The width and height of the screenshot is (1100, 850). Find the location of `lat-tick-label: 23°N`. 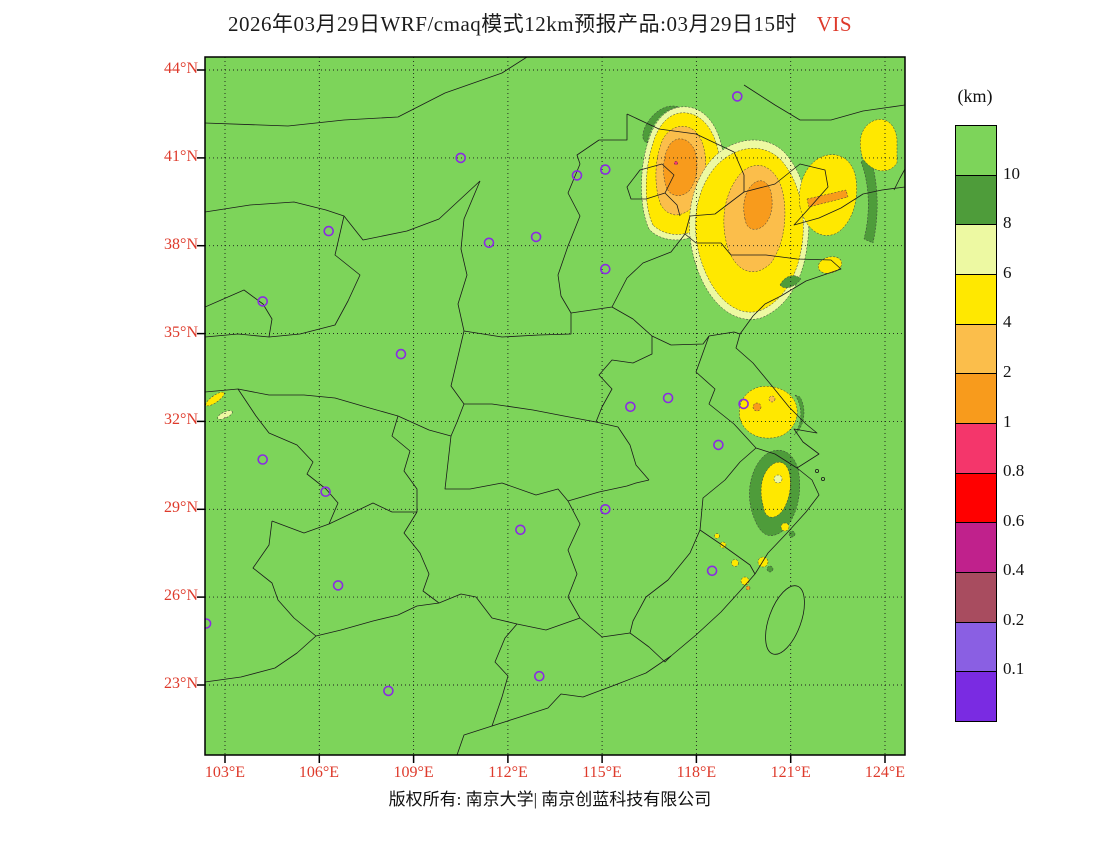

lat-tick-label: 23°N is located at coordinates (181, 683).